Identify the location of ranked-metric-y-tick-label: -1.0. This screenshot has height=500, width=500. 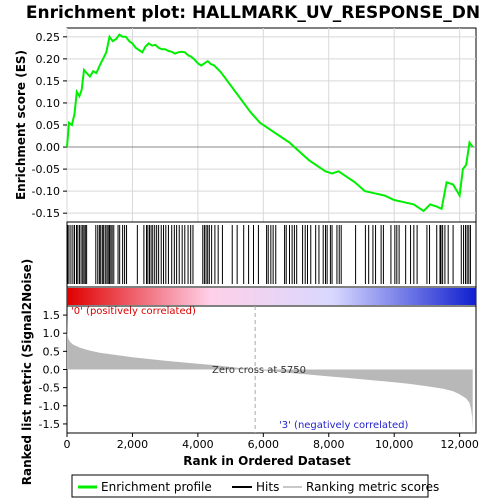
(49, 406).